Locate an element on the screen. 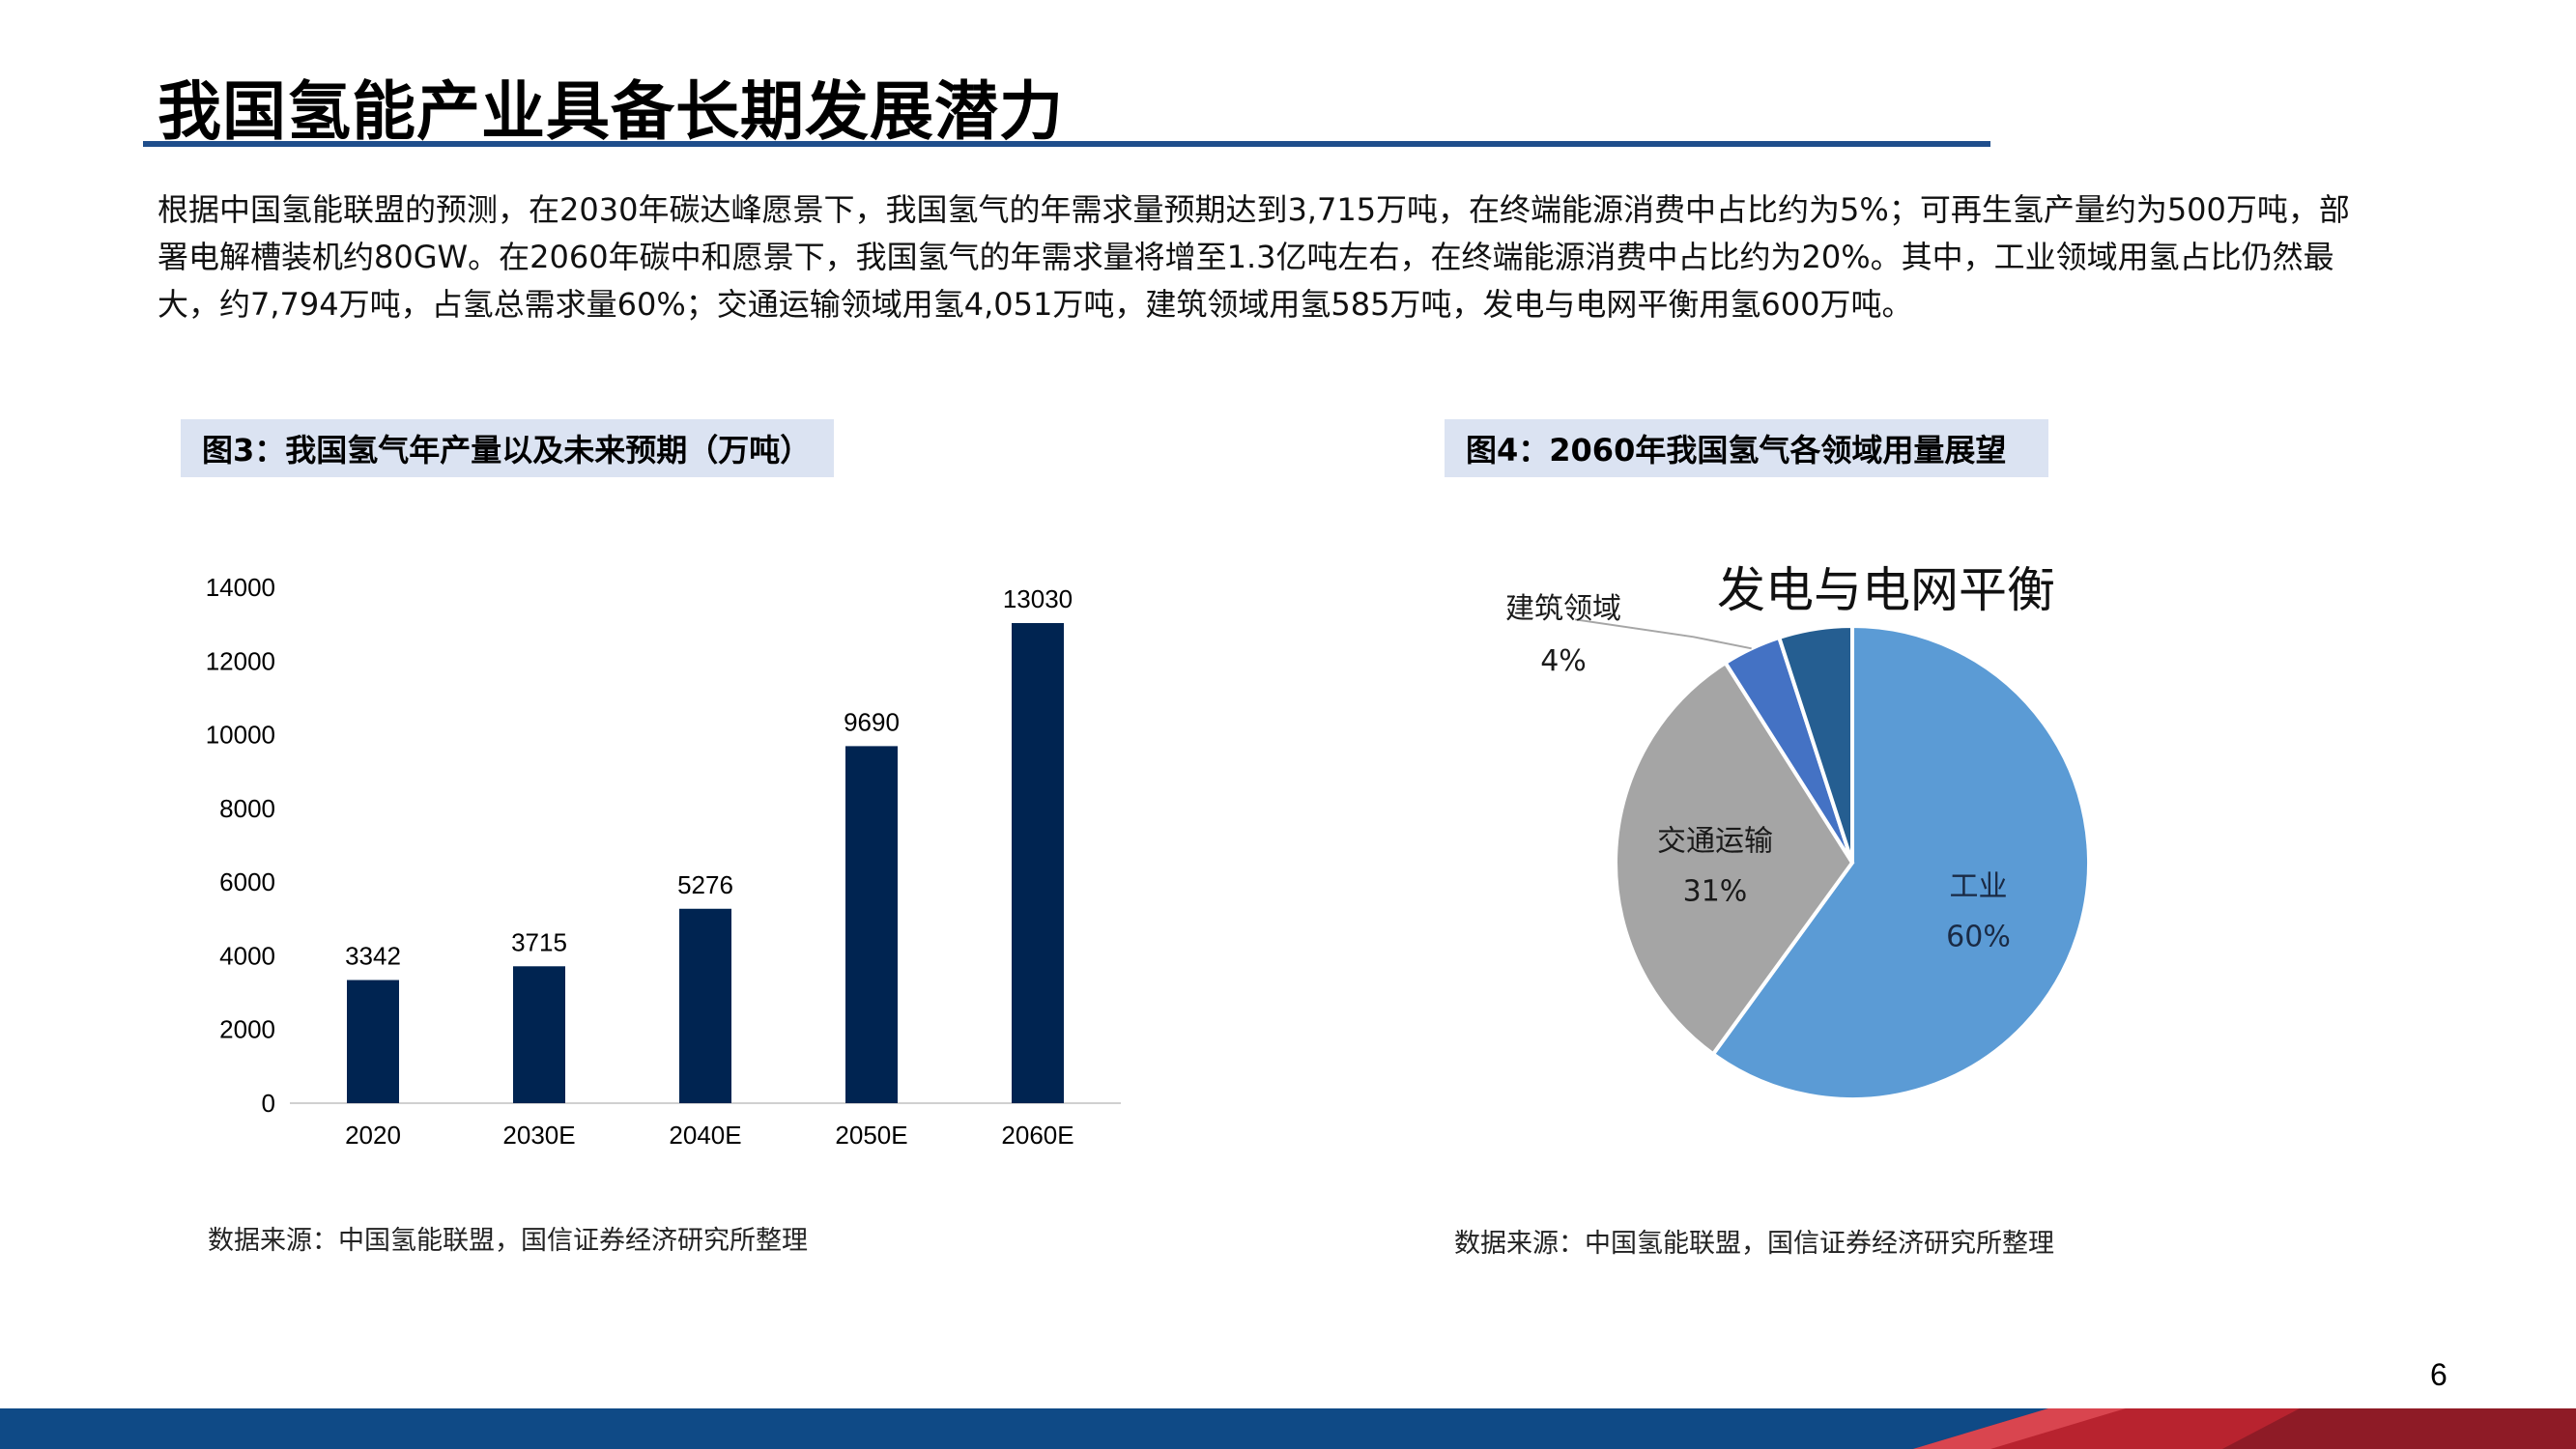 The height and width of the screenshot is (1449, 2576). pie-label-name: 建筑领域 is located at coordinates (1563, 609).